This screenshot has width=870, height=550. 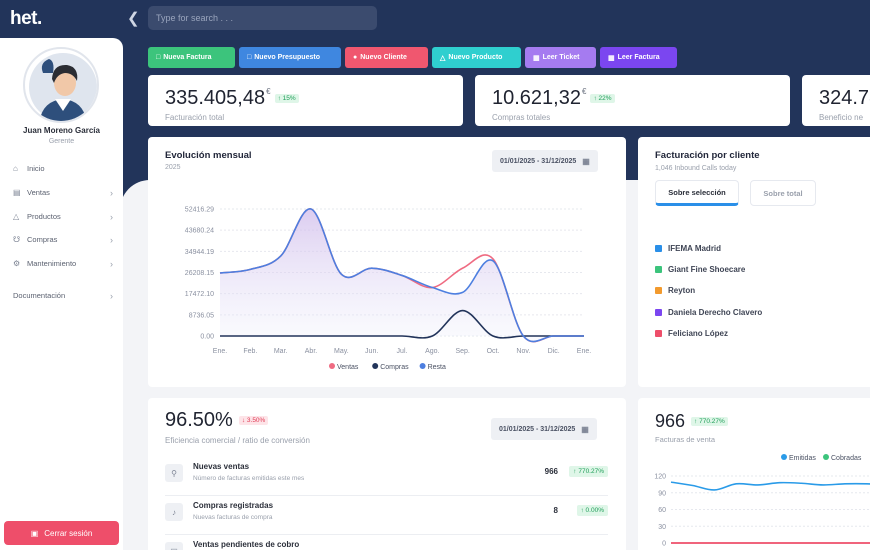 I want to click on search-input: Type for search . . ., so click(x=262, y=18).